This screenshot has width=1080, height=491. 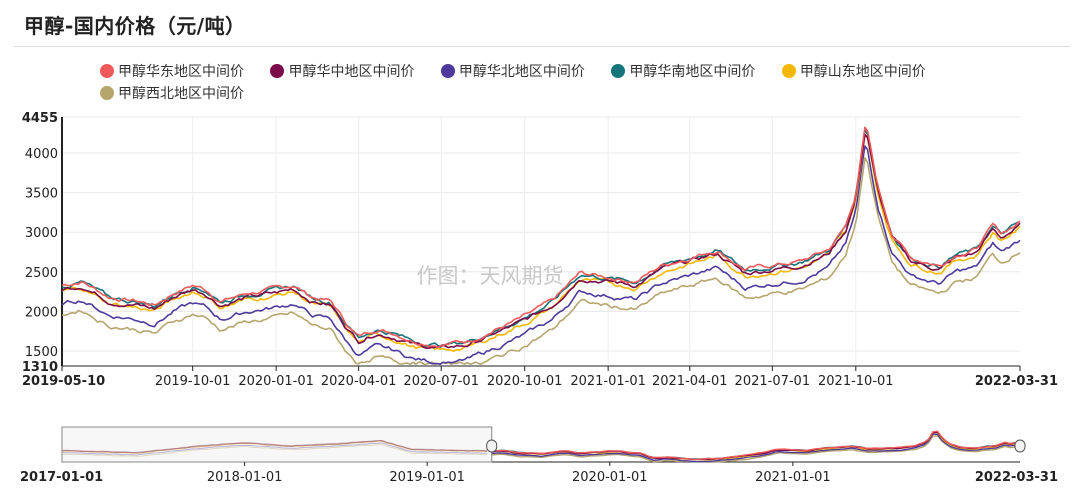 I want to click on navigator-tick-label: 2021-01-01, so click(x=793, y=477).